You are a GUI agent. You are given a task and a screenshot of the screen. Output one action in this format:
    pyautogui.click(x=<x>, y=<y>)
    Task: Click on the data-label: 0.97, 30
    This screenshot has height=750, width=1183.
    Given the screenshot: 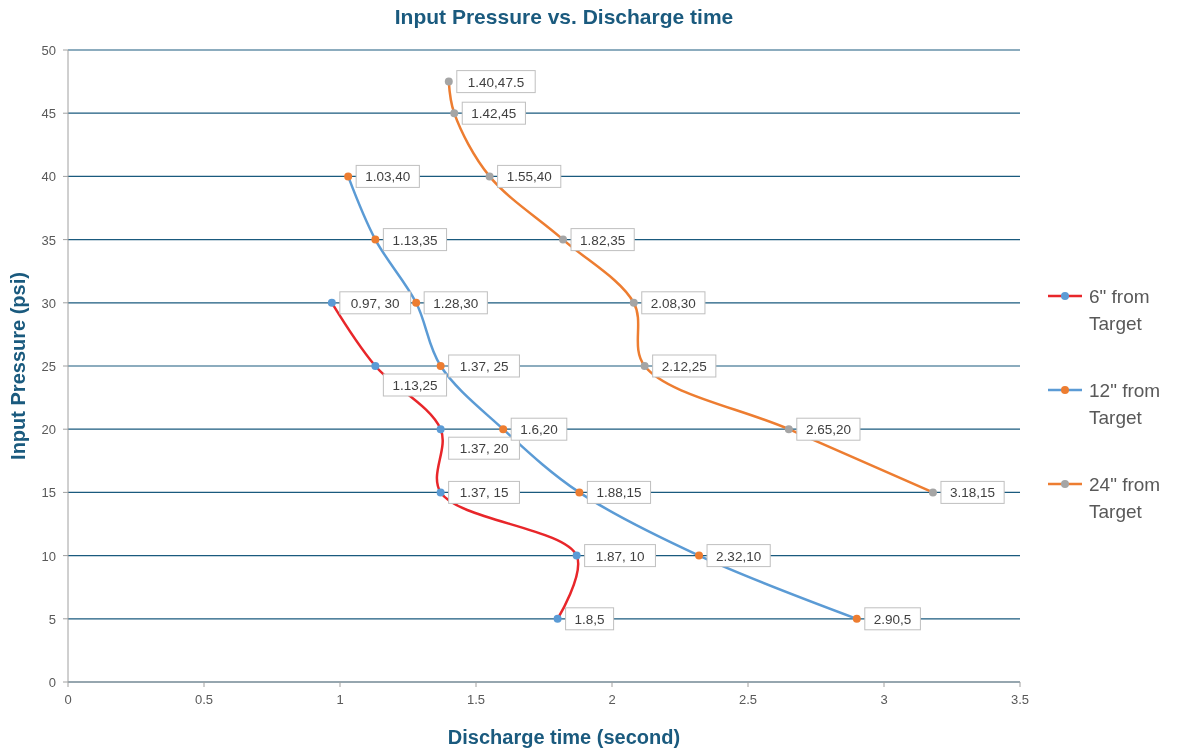 What is the action you would take?
    pyautogui.click(x=375, y=303)
    